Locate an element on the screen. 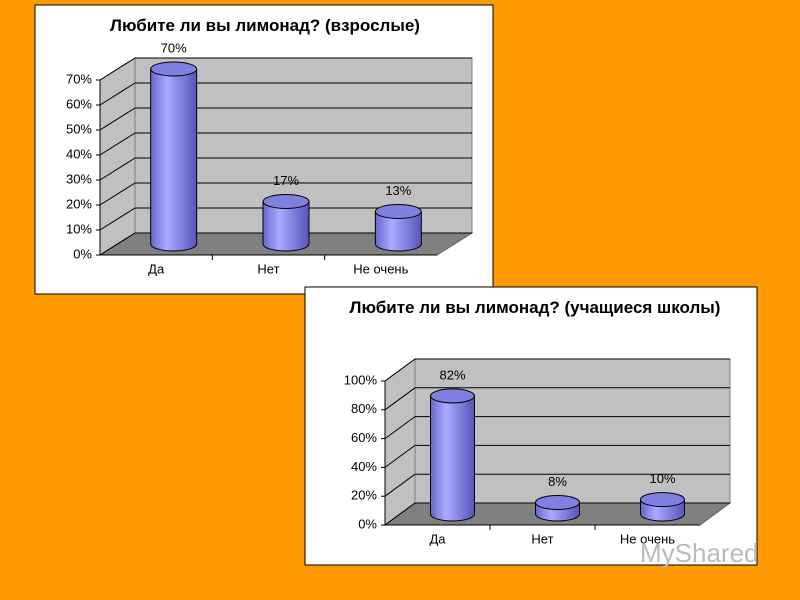 This screenshot has width=800, height=600. y-tick-label: 70% is located at coordinates (79, 78).